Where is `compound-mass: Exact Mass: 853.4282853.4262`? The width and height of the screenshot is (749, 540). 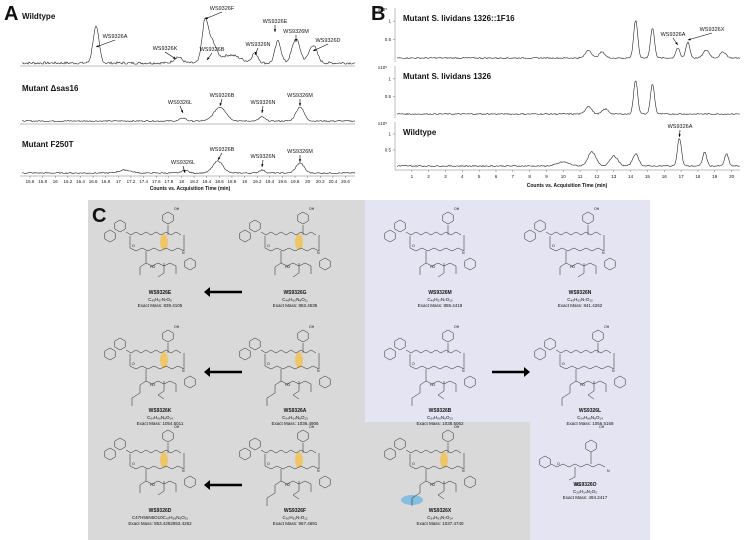 compound-mass: Exact Mass: 853.4282853.4262 is located at coordinates (160, 523).